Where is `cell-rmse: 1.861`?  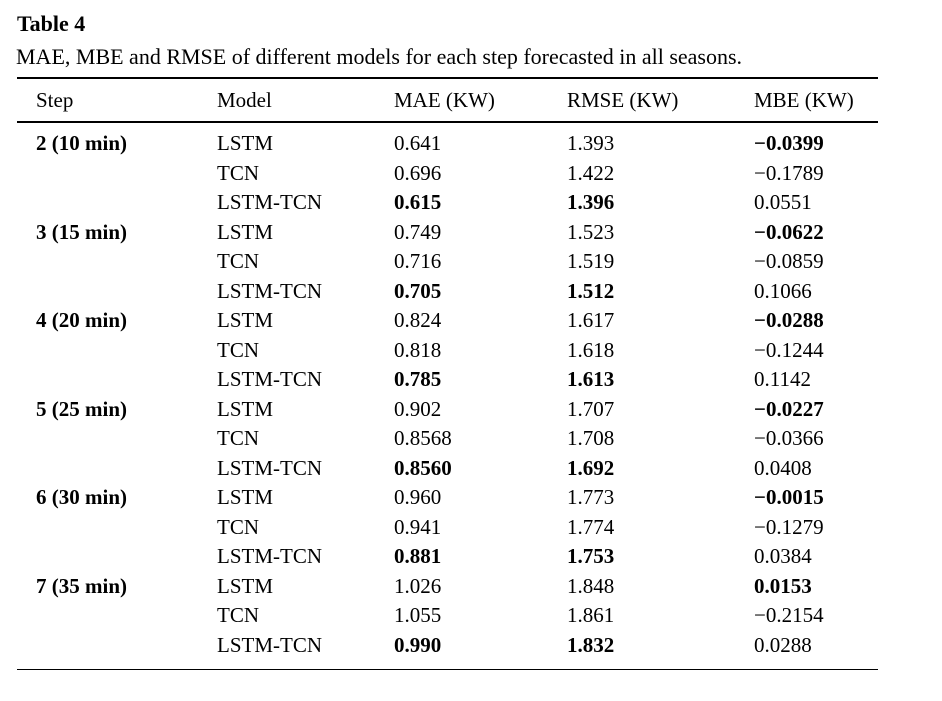 cell-rmse: 1.861 is located at coordinates (591, 615).